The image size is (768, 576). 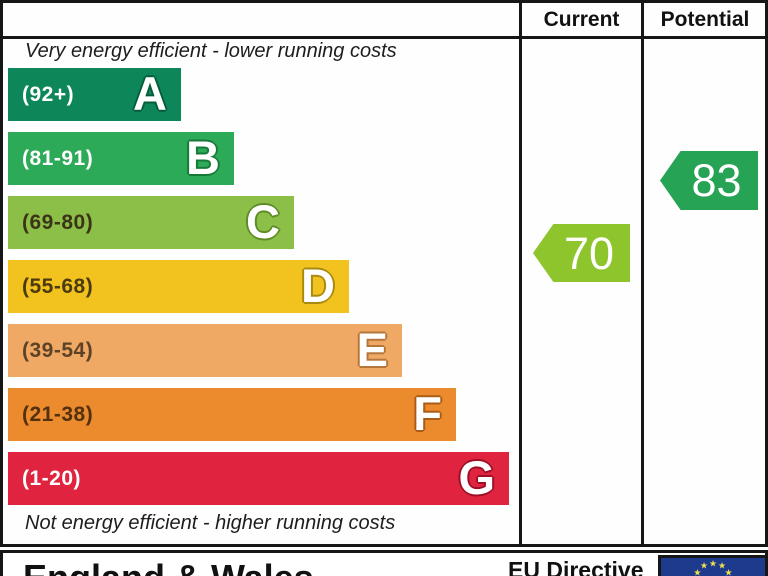 I want to click on current-rating-arrow: 70, so click(x=581, y=253).